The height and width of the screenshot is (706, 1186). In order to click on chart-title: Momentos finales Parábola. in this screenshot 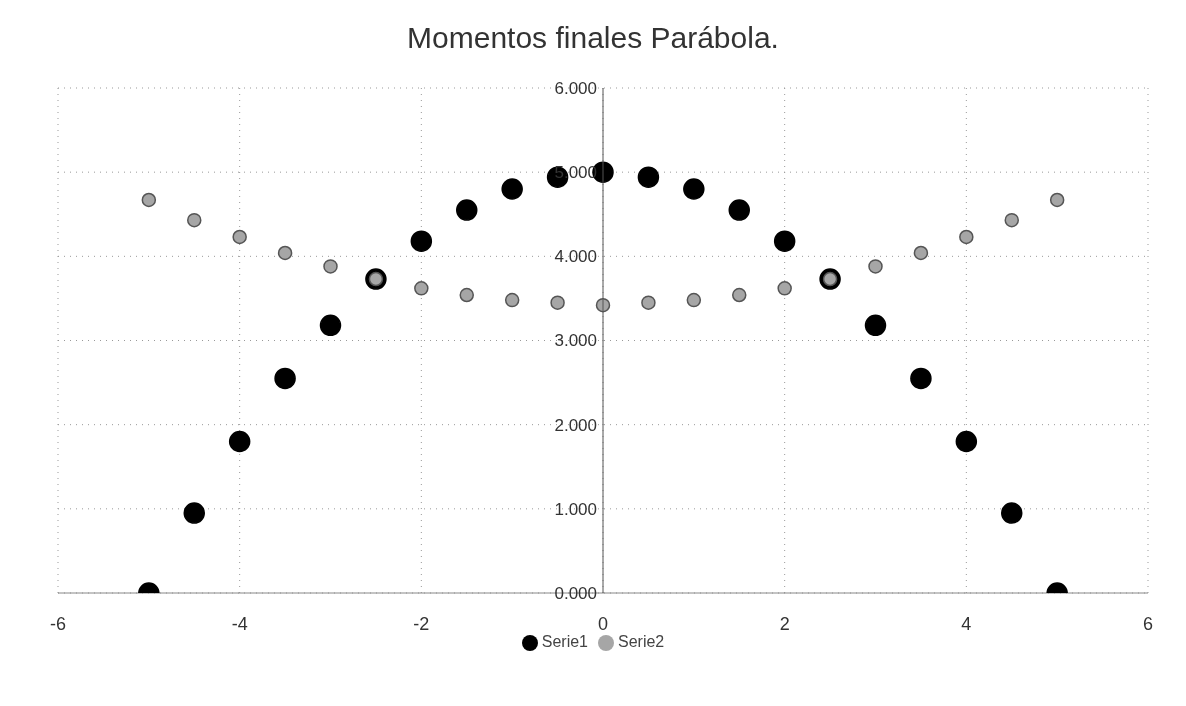, I will do `click(593, 38)`.